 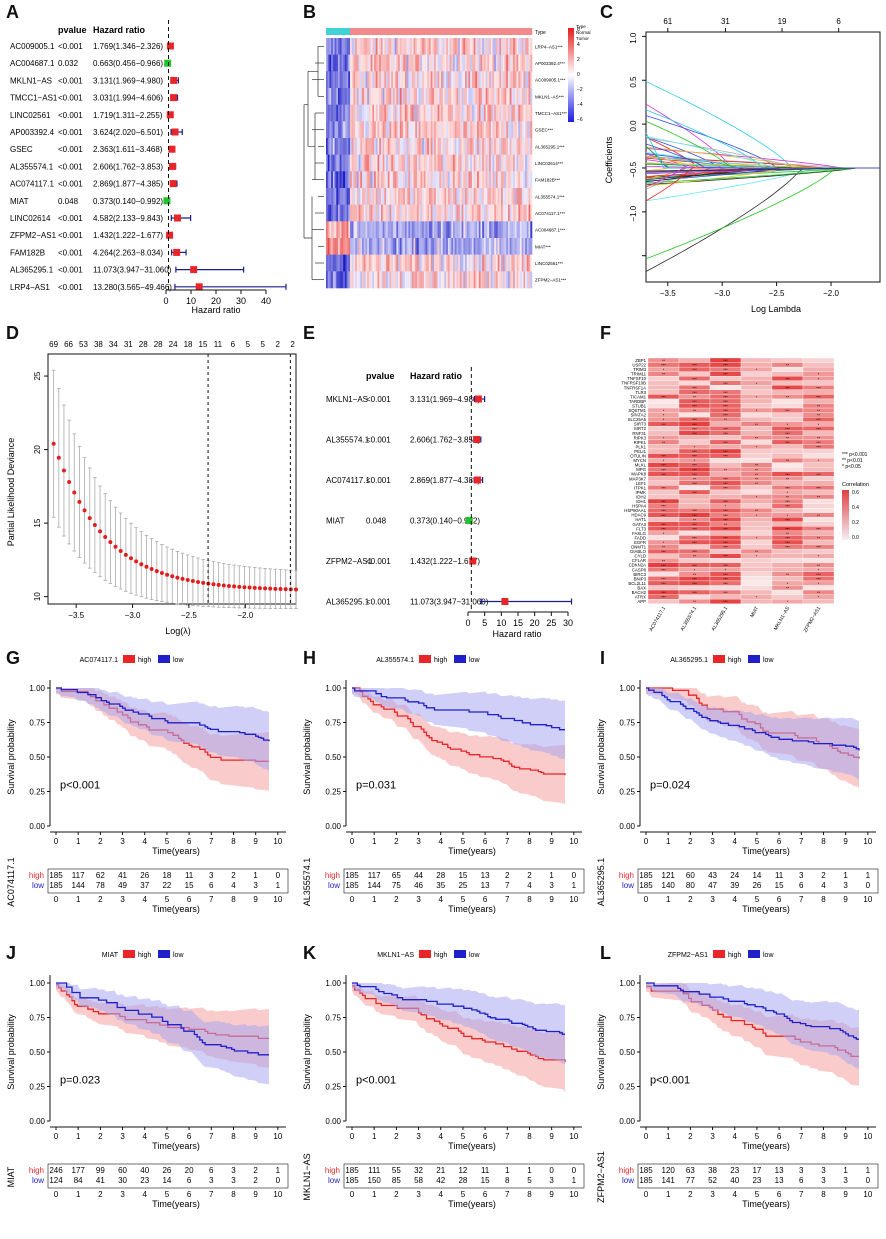 I want to click on hr-point, so click(x=505, y=601).